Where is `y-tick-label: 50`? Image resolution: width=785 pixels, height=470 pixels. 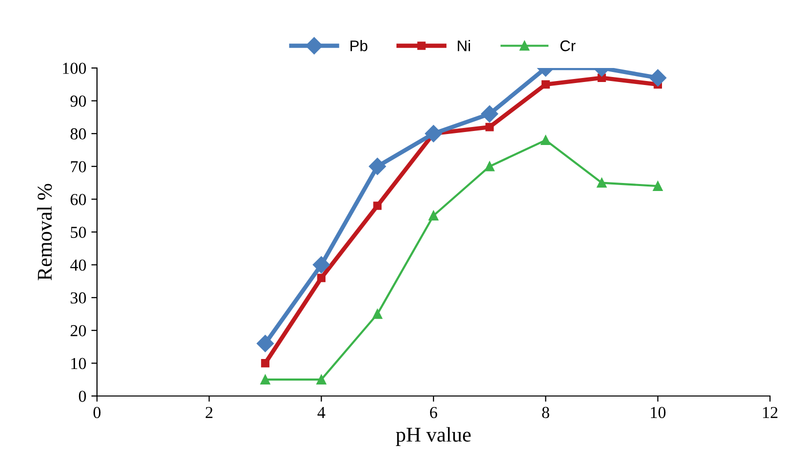 y-tick-label: 50 is located at coordinates (78, 232).